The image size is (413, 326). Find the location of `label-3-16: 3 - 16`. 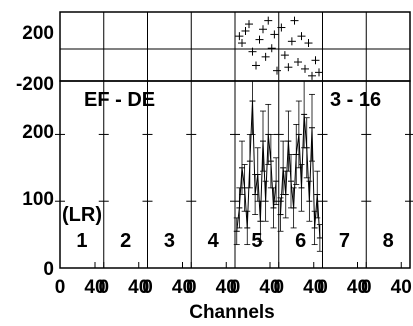

label-3-16: 3 - 16 is located at coordinates (355, 100).